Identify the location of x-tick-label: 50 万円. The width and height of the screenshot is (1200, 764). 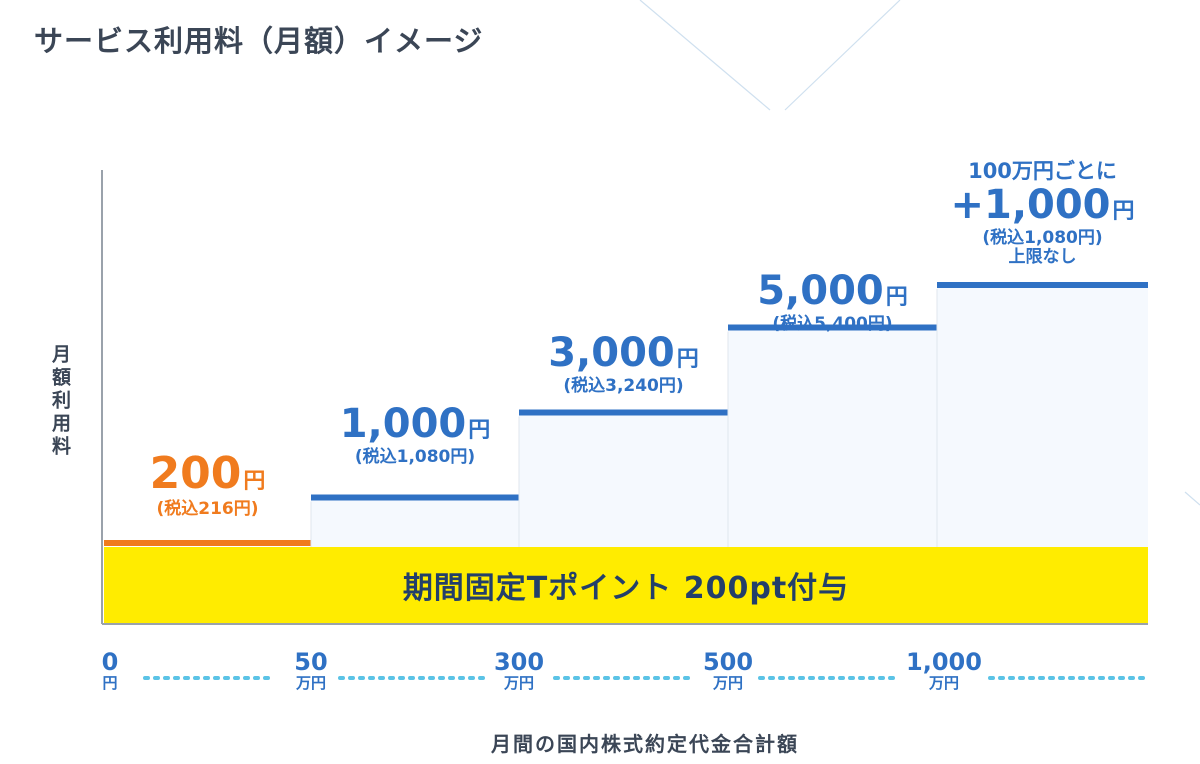
(311, 670).